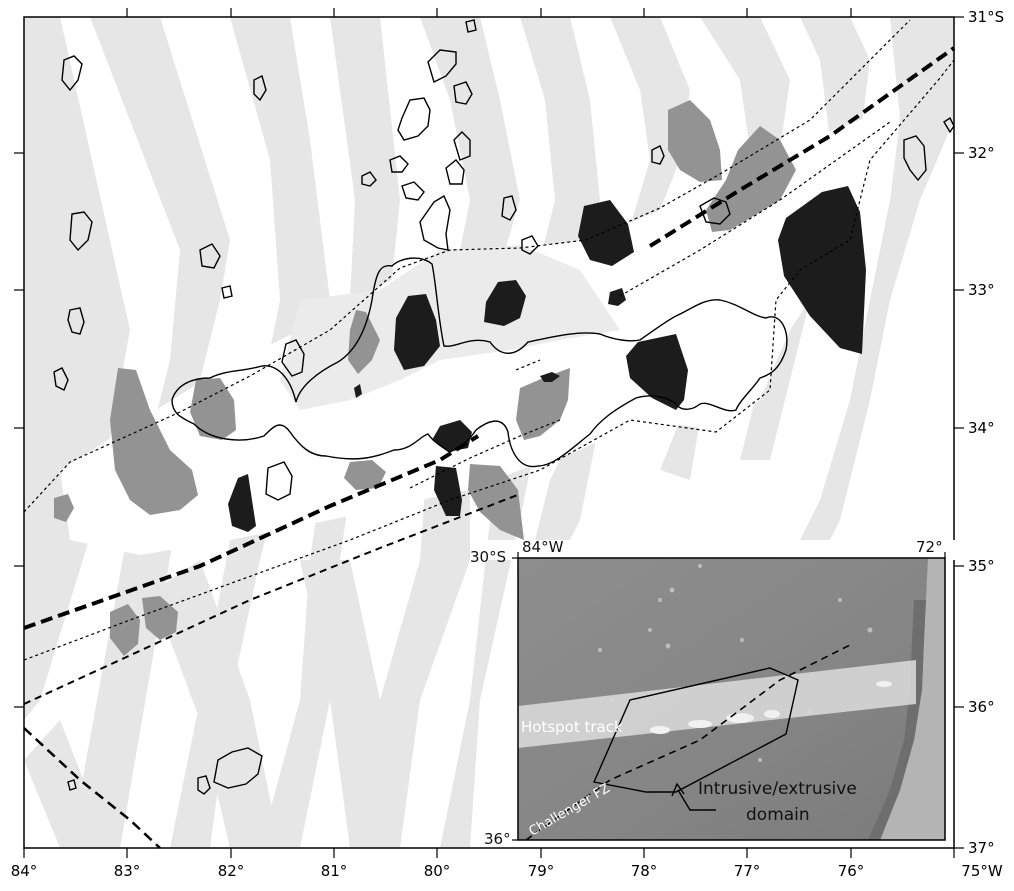 This screenshot has height=891, width=1014. What do you see at coordinates (437, 871) in the screenshot?
I see `lon-tick-label: 80°` at bounding box center [437, 871].